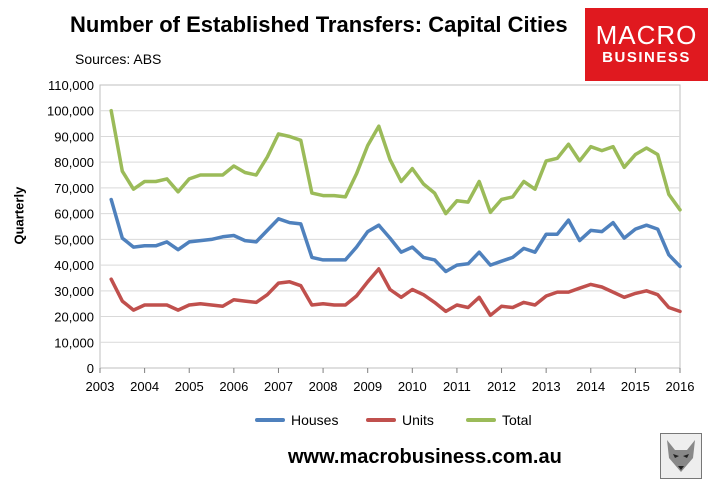  Describe the element at coordinates (74, 291) in the screenshot. I see `y-tick-label: 30,000` at that location.